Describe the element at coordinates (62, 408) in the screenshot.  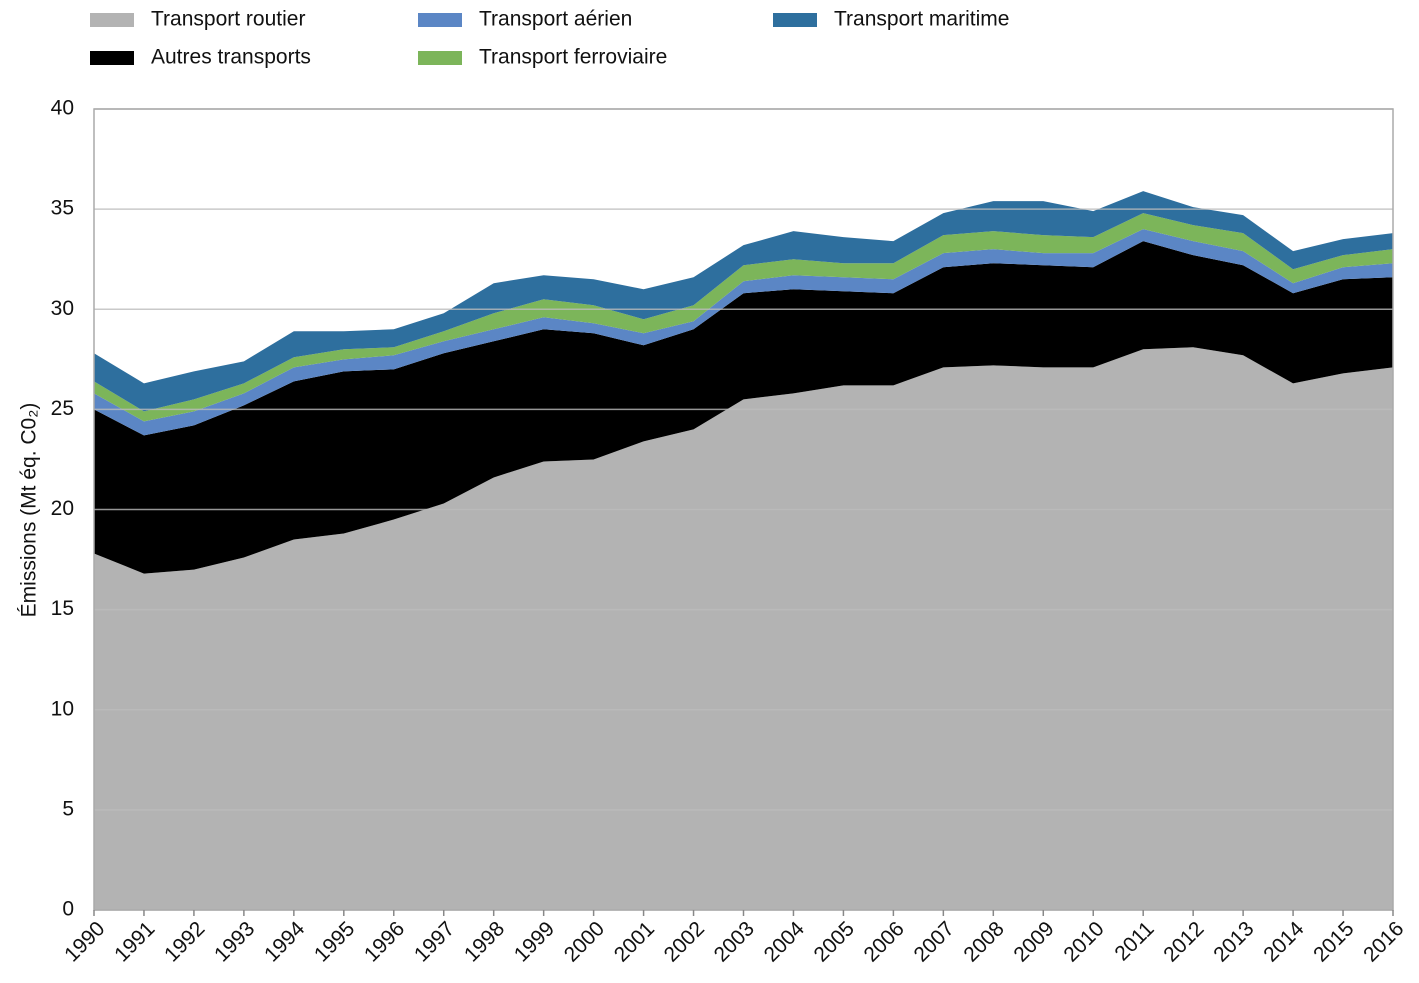
I see `y-tick-label: 25` at that location.